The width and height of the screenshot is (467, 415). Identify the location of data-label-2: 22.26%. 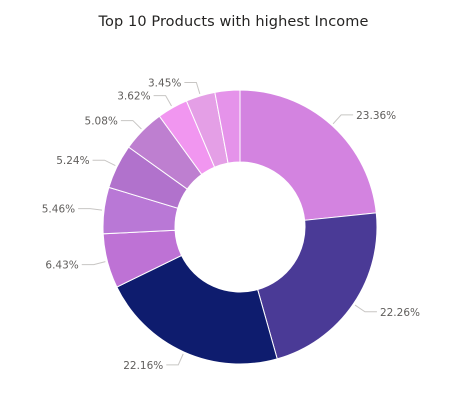
(400, 313).